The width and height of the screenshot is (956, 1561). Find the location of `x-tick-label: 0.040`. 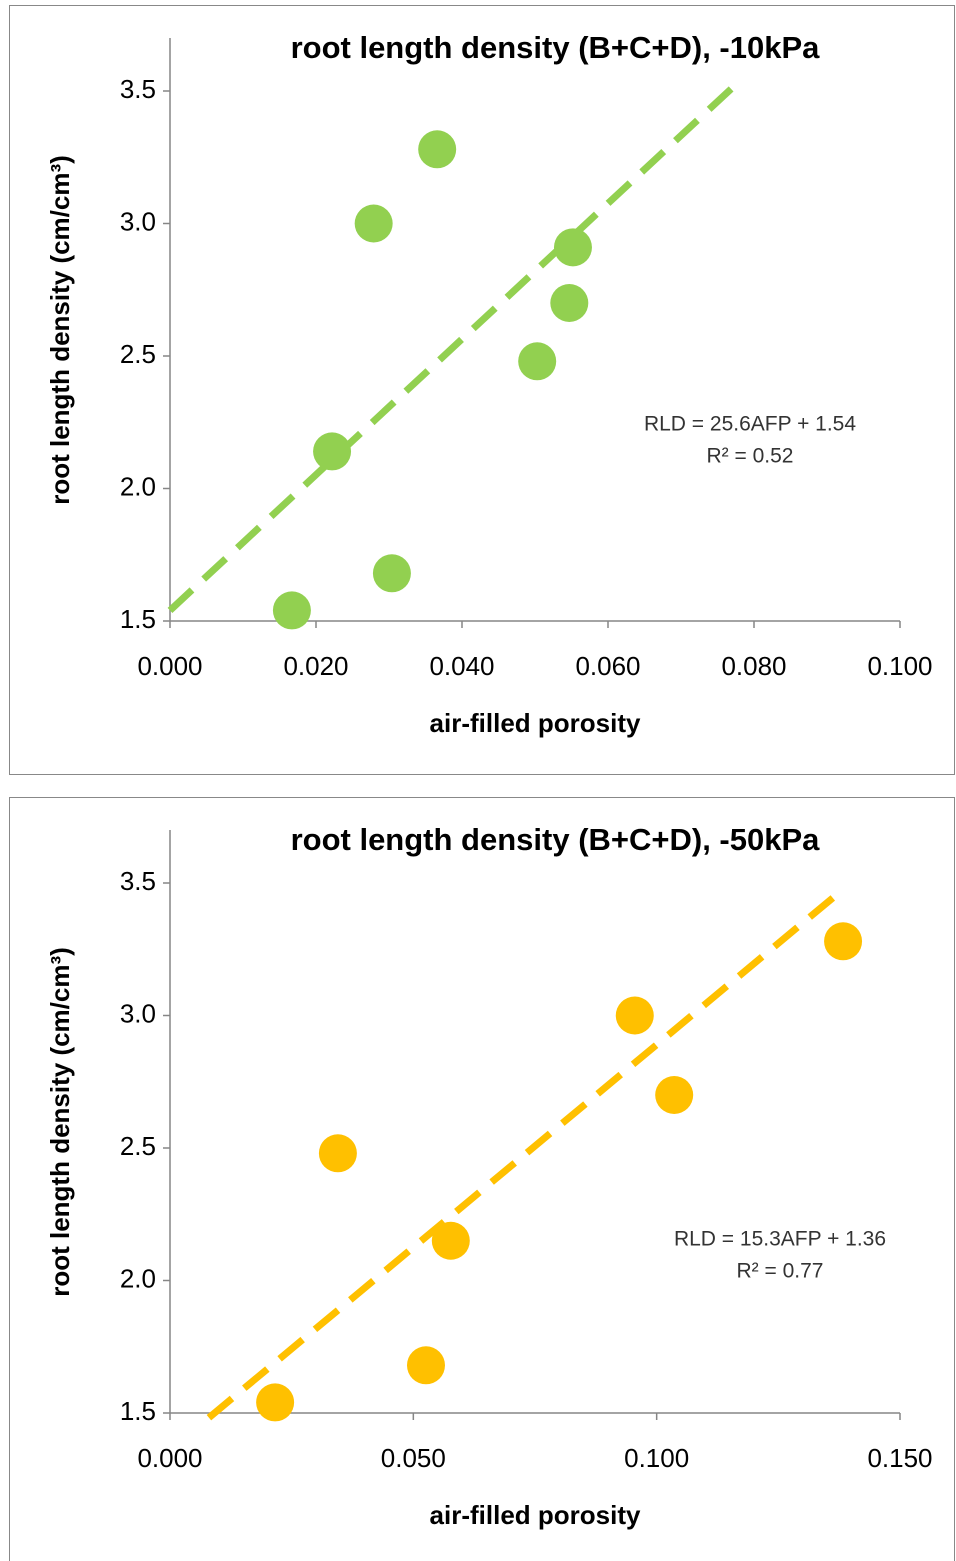

x-tick-label: 0.040 is located at coordinates (461, 666).